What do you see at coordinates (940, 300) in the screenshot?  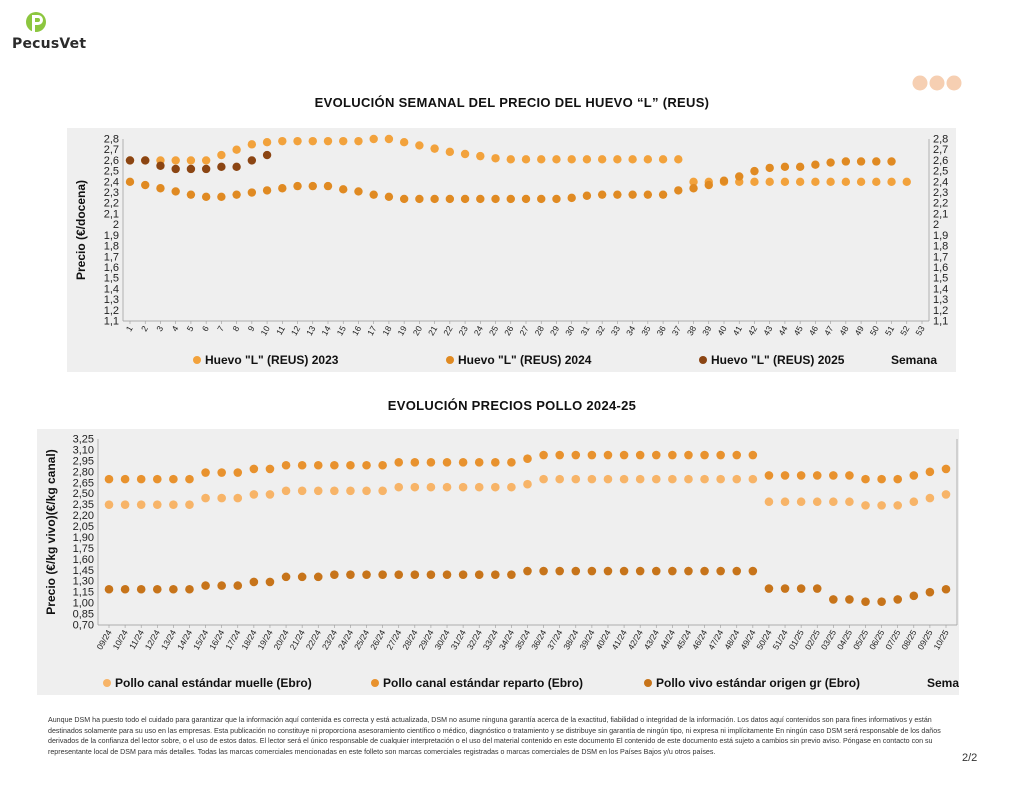 I see `y-tick-label-right: 1,3` at bounding box center [940, 300].